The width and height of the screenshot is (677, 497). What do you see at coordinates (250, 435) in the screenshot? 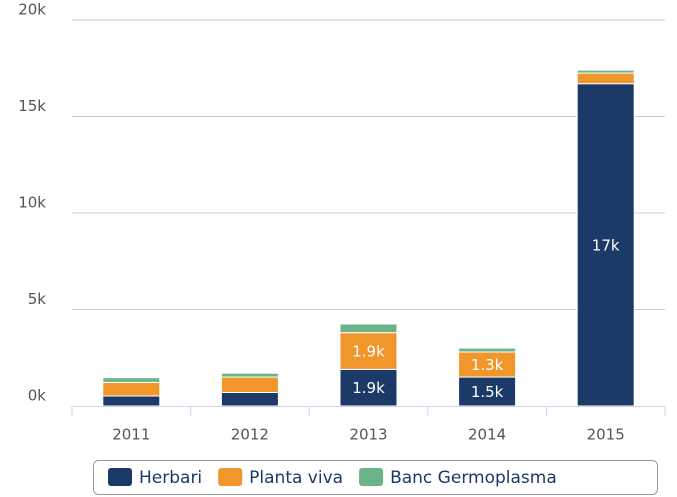
I see `x-tick-label: 2012` at bounding box center [250, 435].